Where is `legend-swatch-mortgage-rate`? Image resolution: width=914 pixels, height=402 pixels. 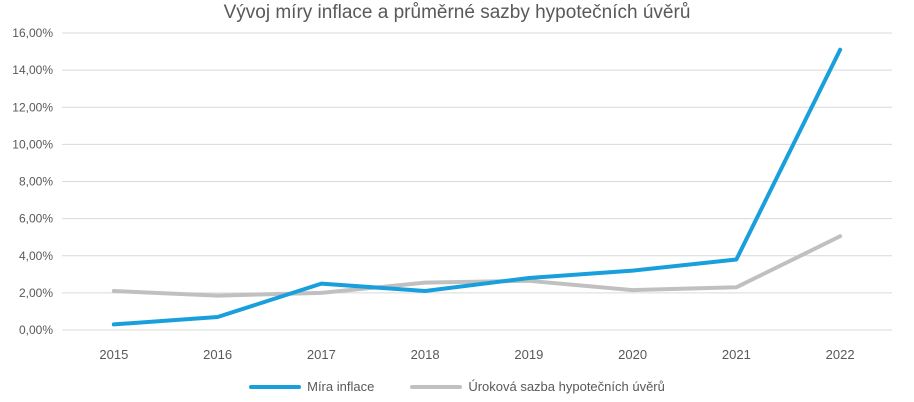 legend-swatch-mortgage-rate is located at coordinates (436, 386).